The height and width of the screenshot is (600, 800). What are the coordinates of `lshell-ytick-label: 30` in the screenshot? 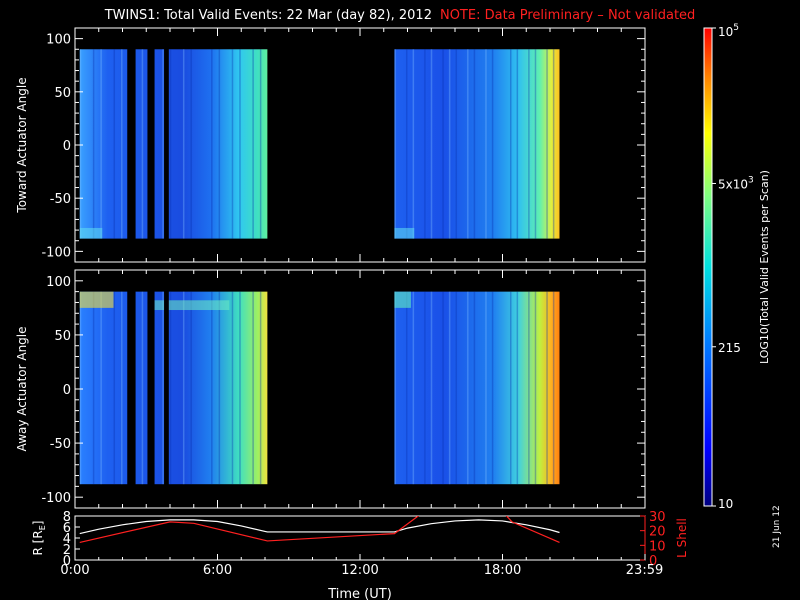 It's located at (657, 517).